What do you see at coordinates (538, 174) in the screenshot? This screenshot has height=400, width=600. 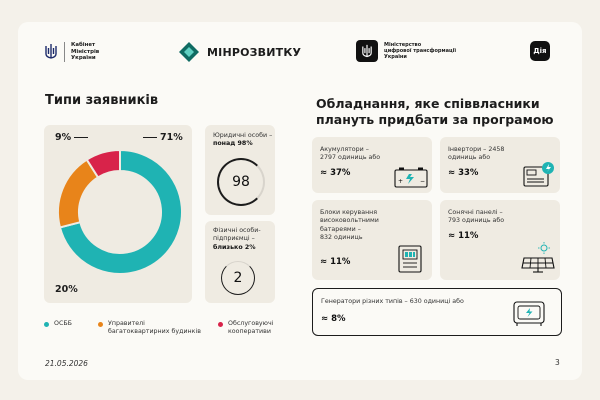 I see `inverter-icon` at bounding box center [538, 174].